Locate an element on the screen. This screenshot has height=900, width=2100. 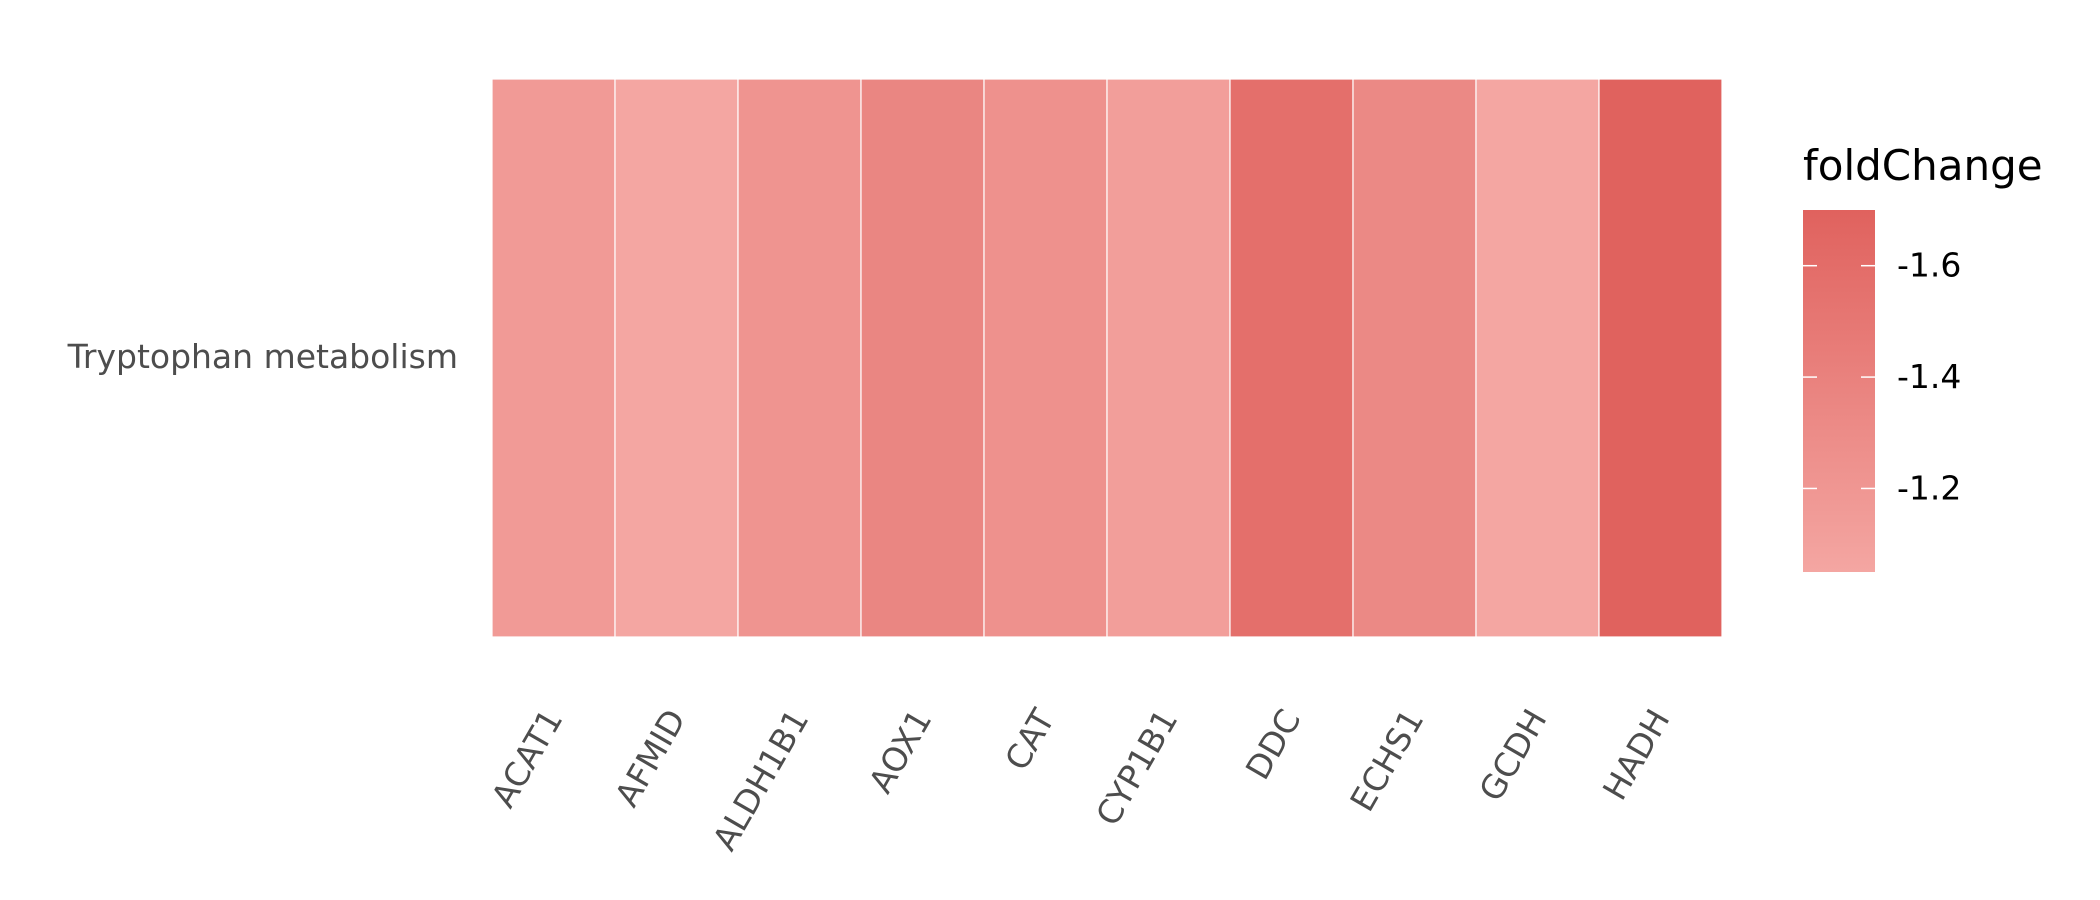
legend-tick-label: -1.2 is located at coordinates (1929, 487).